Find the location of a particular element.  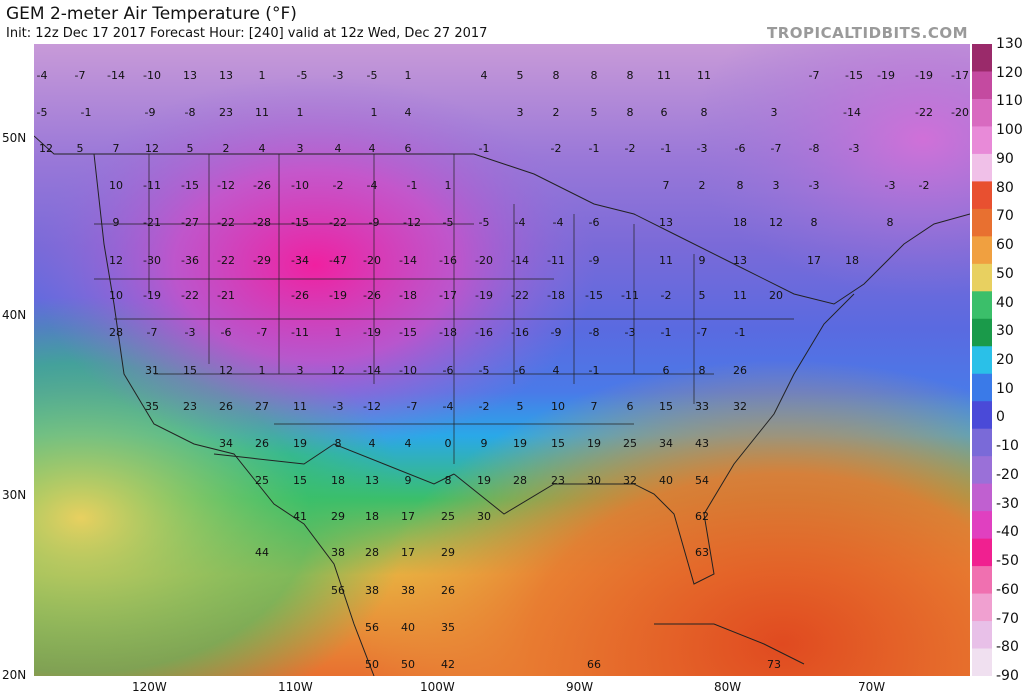

colorbar-swatches is located at coordinates (982, 360).